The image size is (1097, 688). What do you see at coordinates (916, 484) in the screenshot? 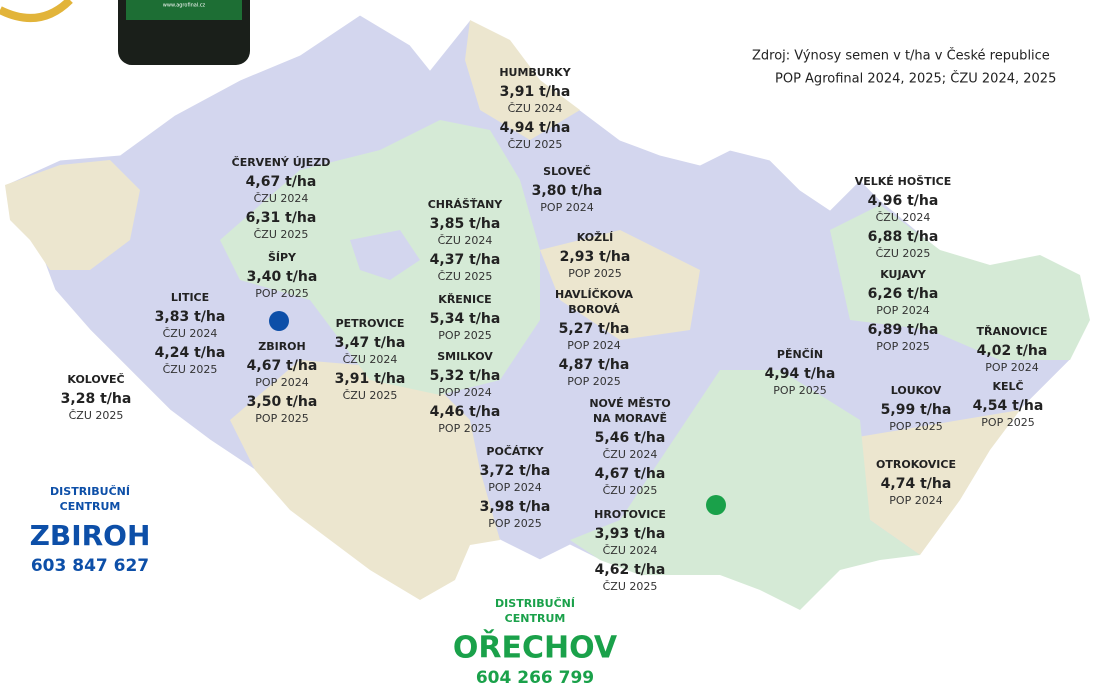
I see `yield: 4,74 t/ha` at bounding box center [916, 484].